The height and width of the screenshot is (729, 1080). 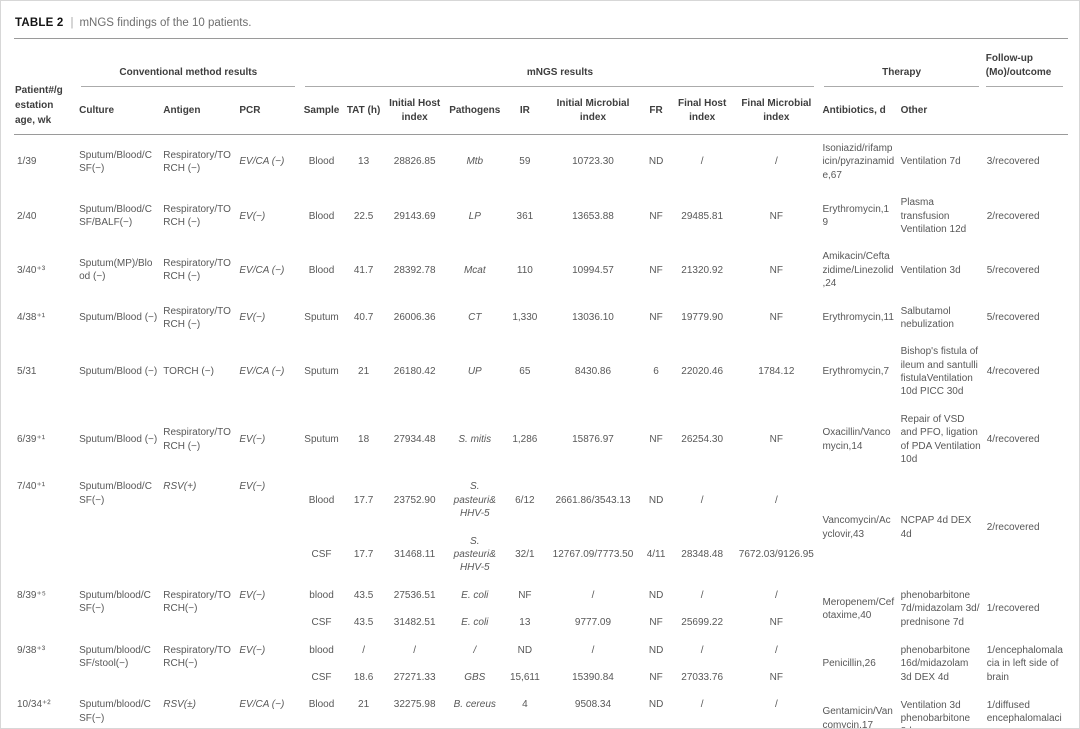 What do you see at coordinates (414, 595) in the screenshot?
I see `cell-initial-host: 27536.51` at bounding box center [414, 595].